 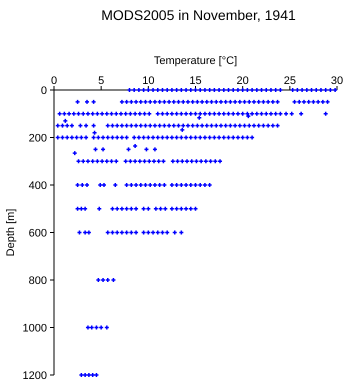 I want to click on x-tick-label: 5, so click(x=101, y=81).